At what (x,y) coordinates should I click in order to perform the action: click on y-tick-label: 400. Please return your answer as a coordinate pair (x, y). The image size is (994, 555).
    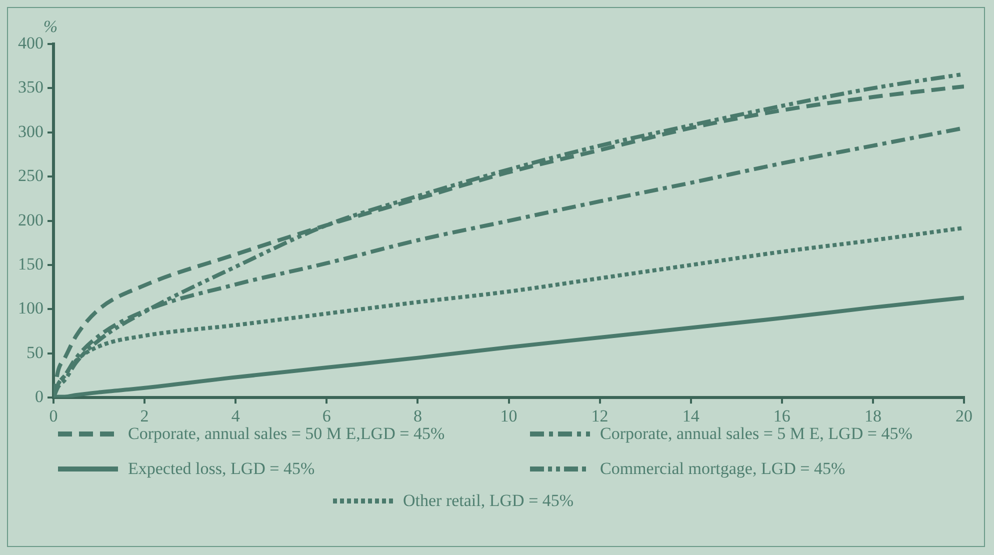
    Looking at the image, I should click on (31, 42).